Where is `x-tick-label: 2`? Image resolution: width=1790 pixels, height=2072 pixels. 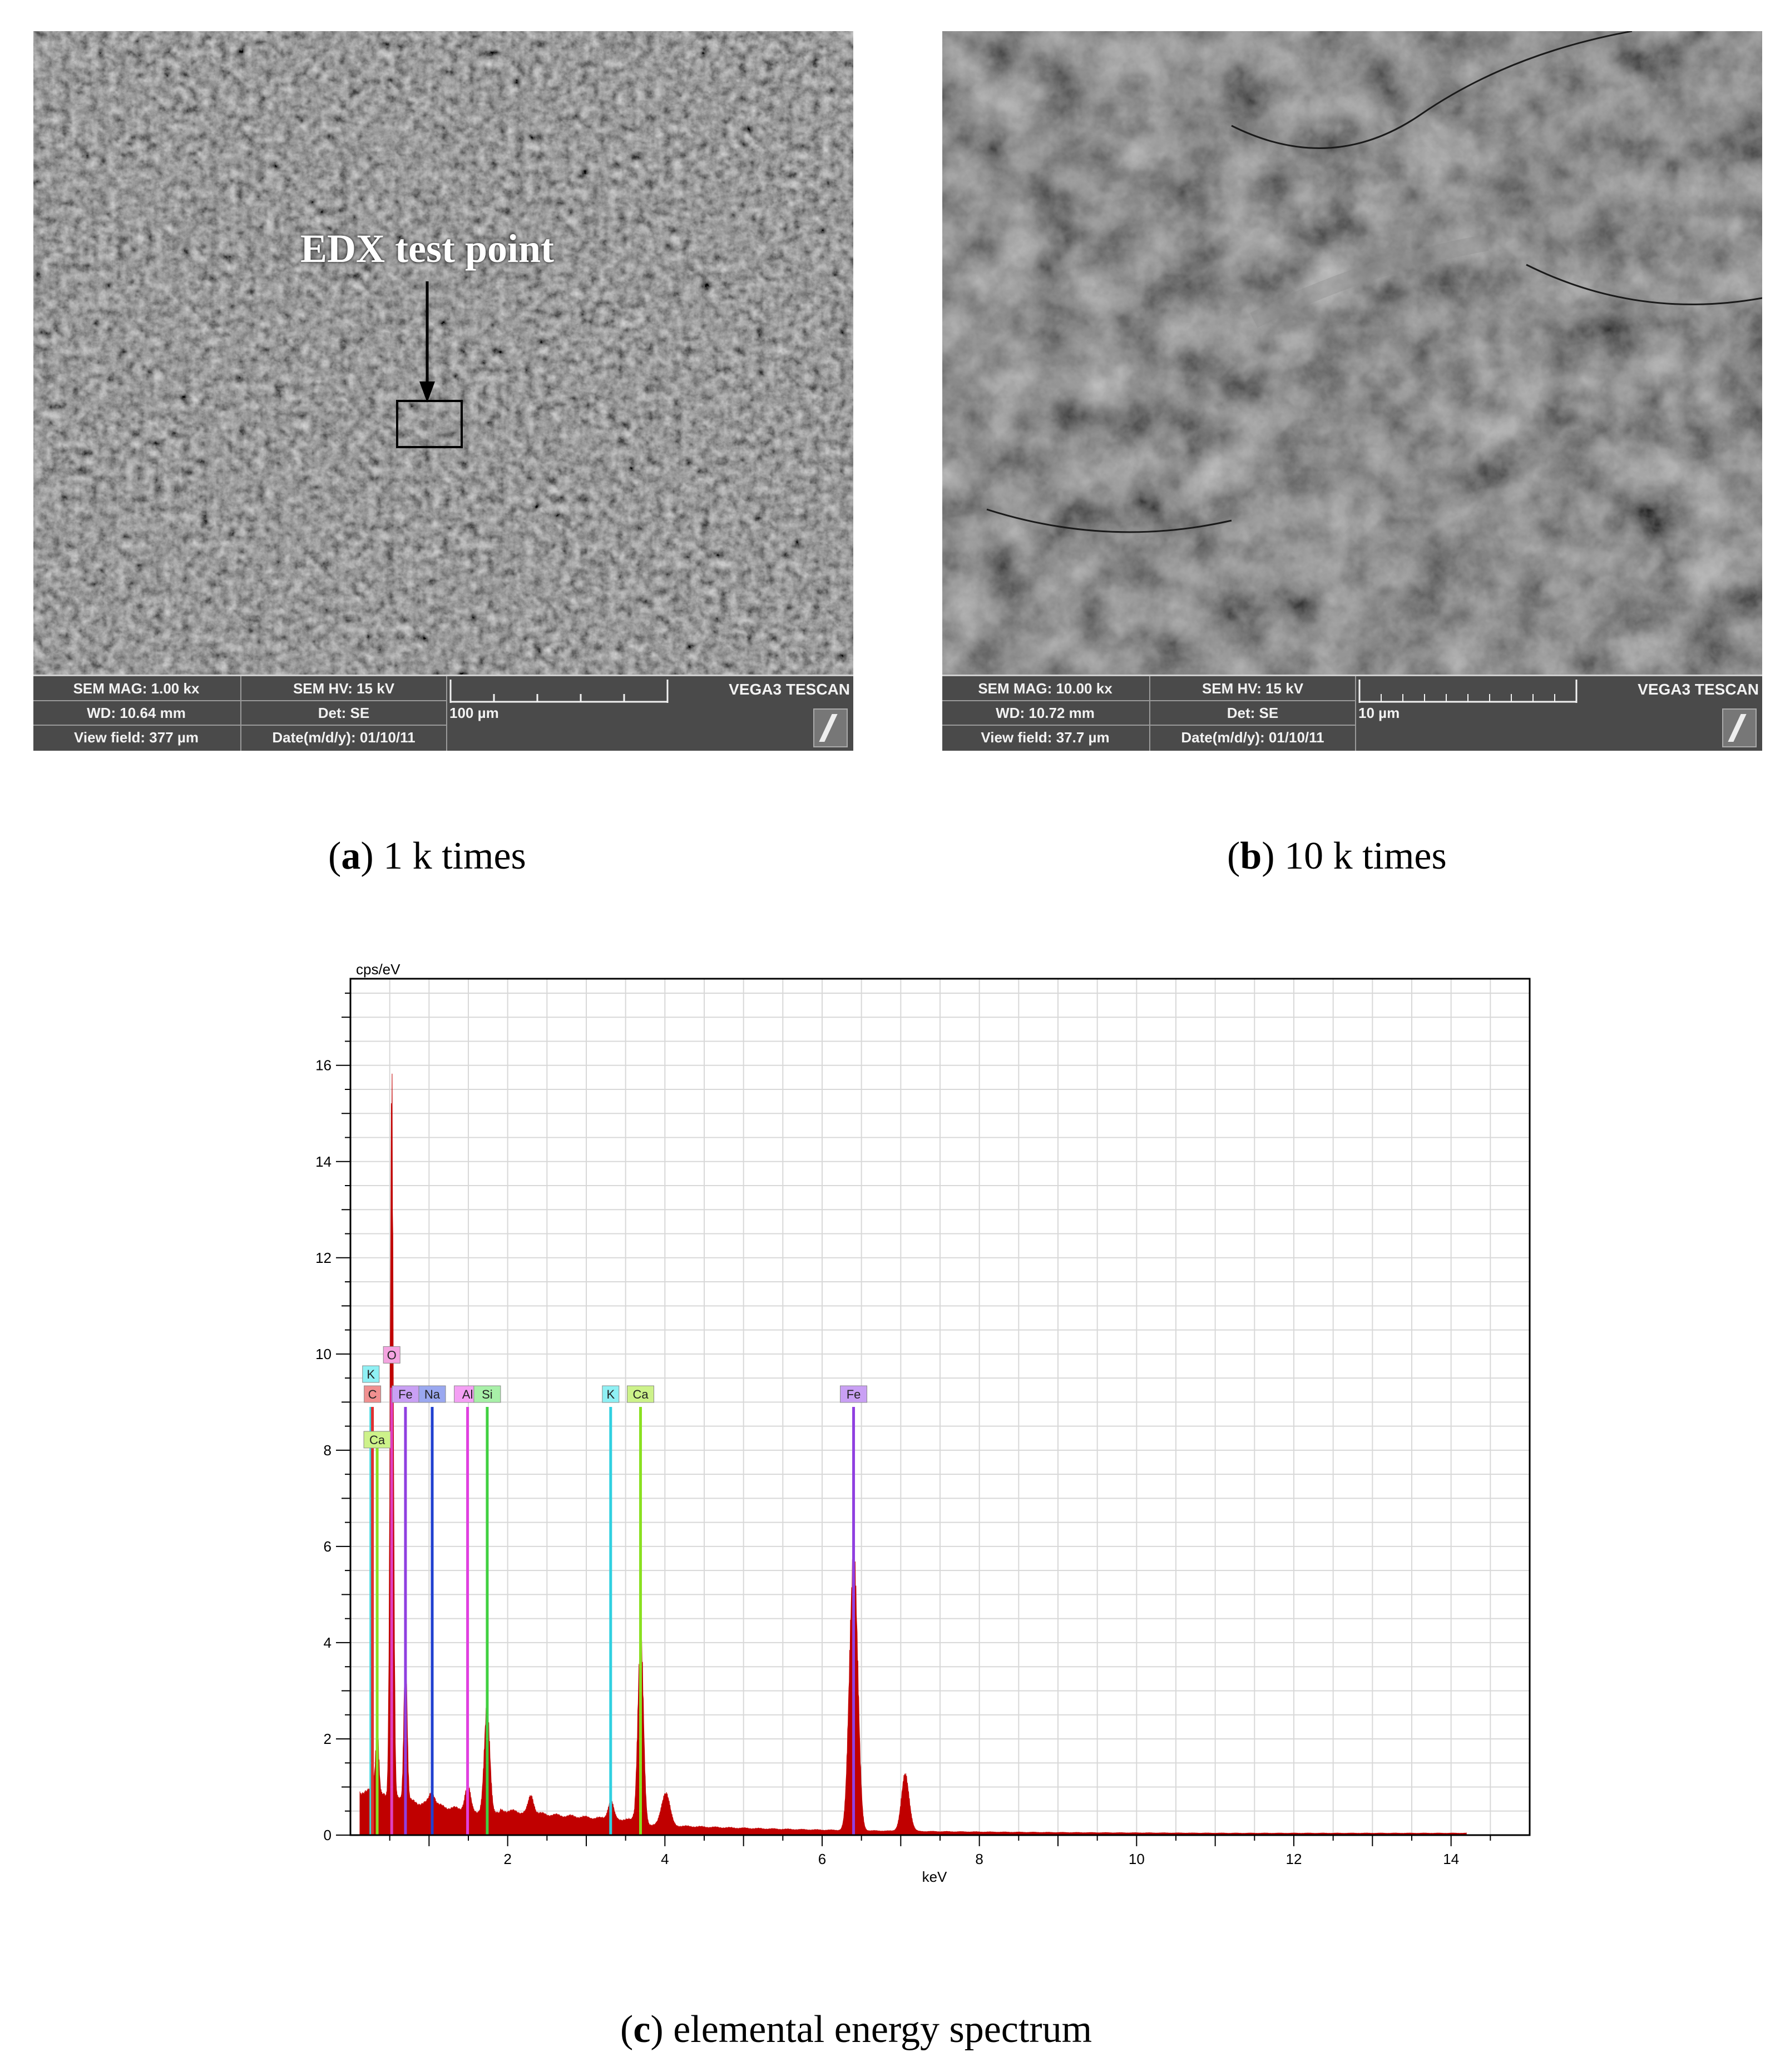
x-tick-label: 2 is located at coordinates (507, 1859).